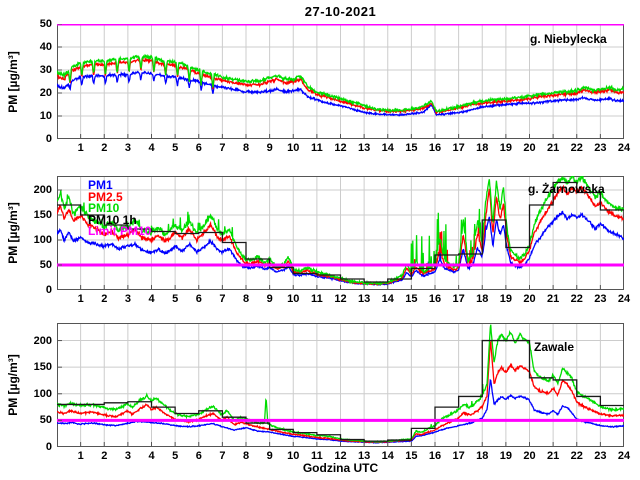  What do you see at coordinates (554, 347) in the screenshot?
I see `station-label-zawale: Zawale` at bounding box center [554, 347].